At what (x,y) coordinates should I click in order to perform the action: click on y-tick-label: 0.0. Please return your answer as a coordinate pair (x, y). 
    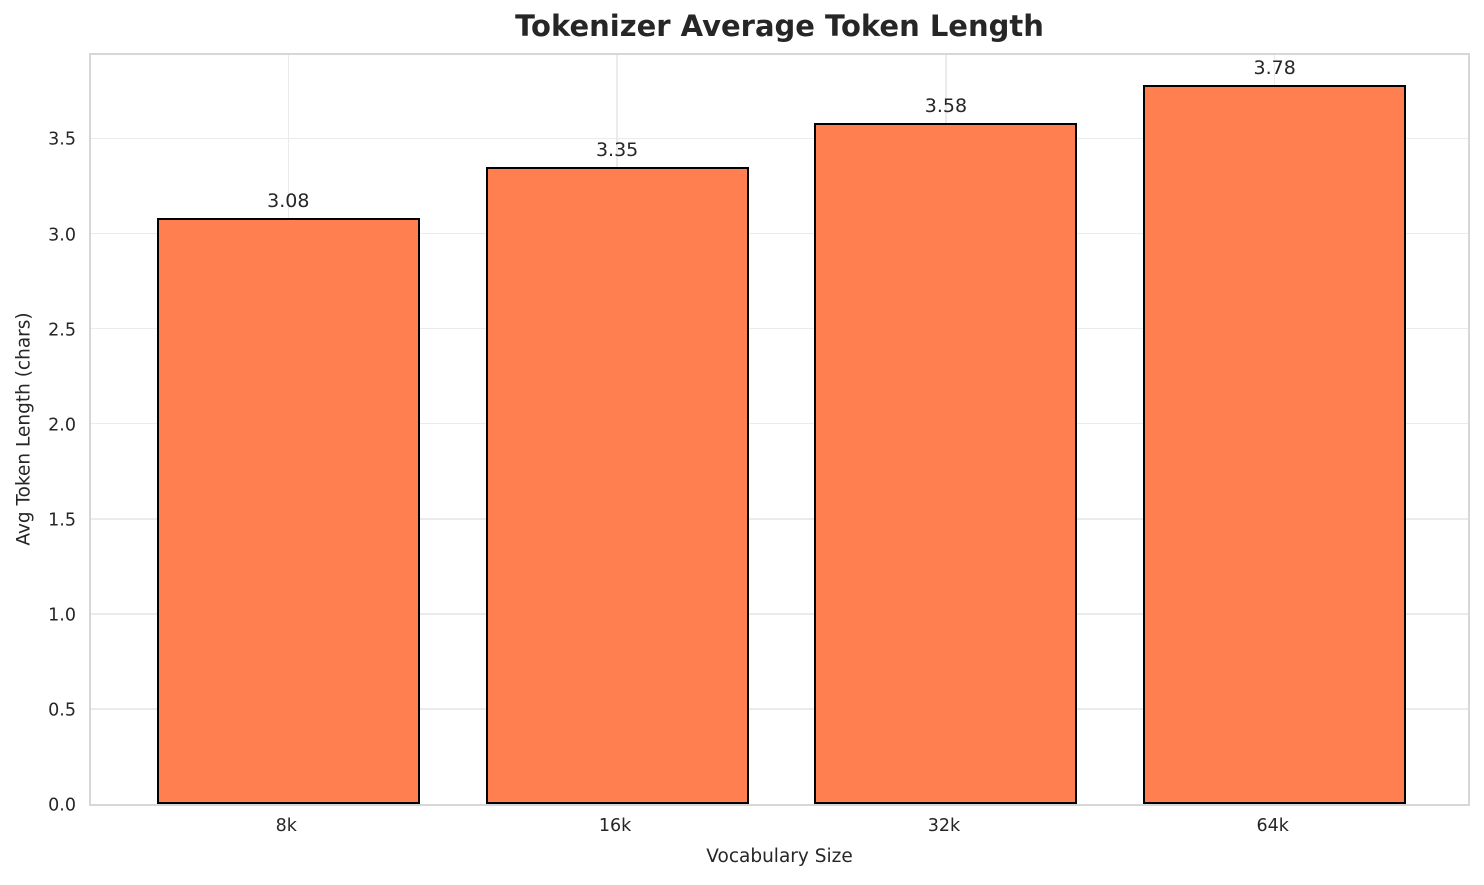
    Looking at the image, I should click on (62, 805).